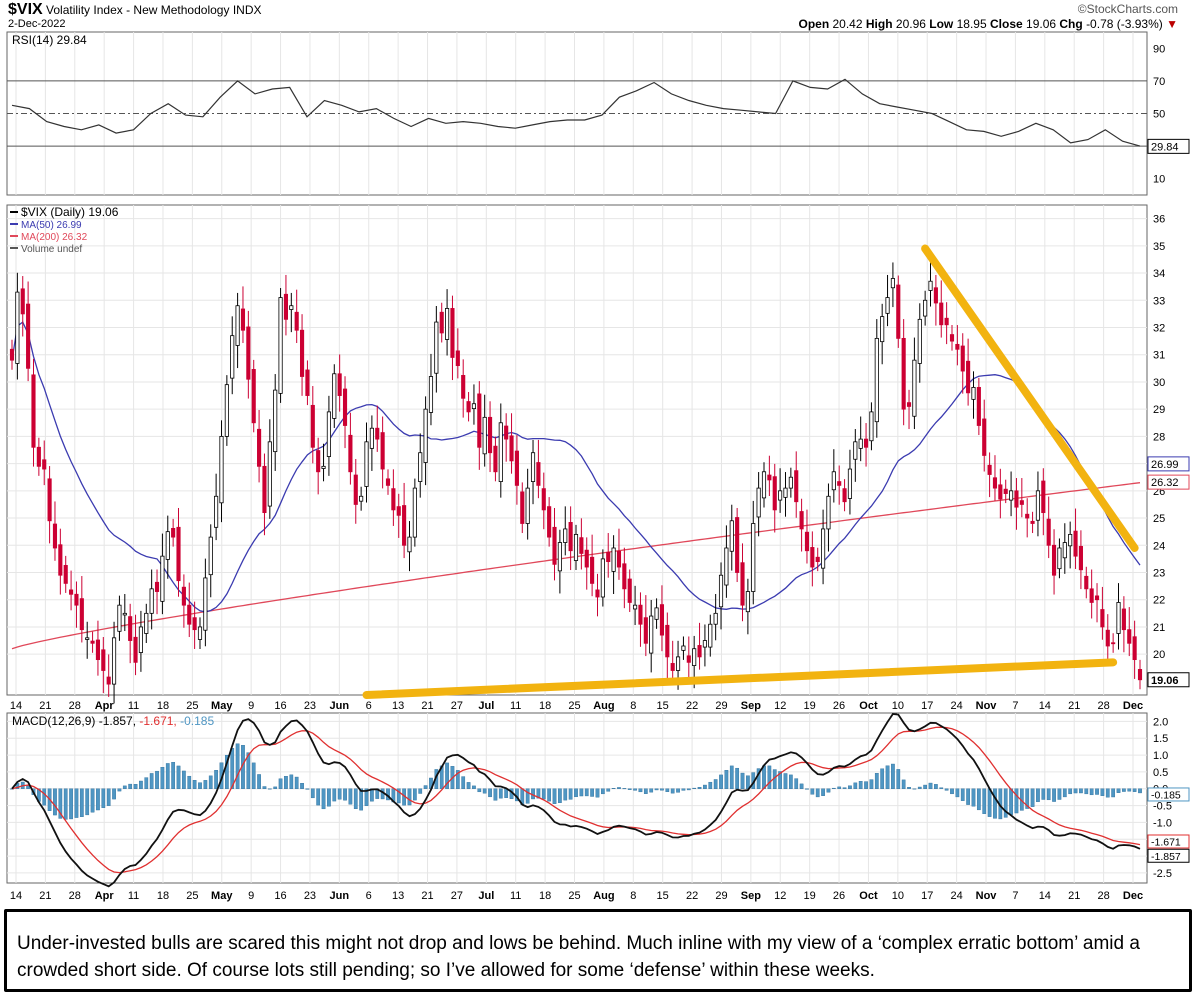  Describe the element at coordinates (1133, 896) in the screenshot. I see `macd-x-tick: Dec` at that location.